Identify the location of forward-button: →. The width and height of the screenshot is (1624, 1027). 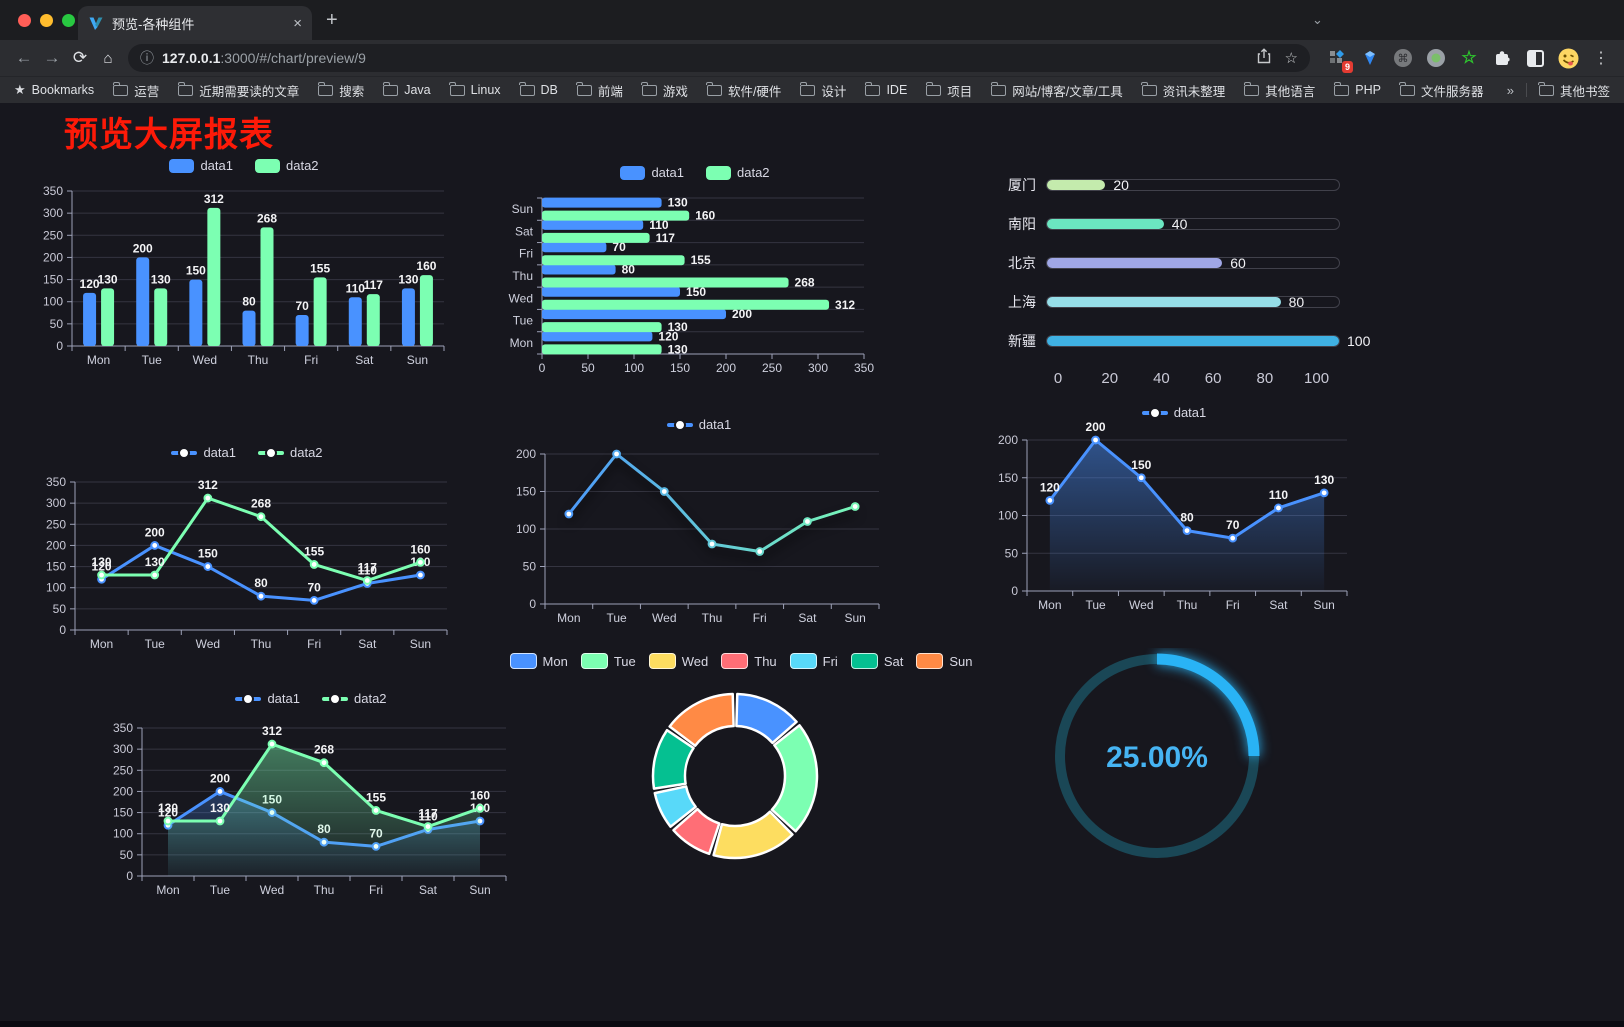
(52, 57).